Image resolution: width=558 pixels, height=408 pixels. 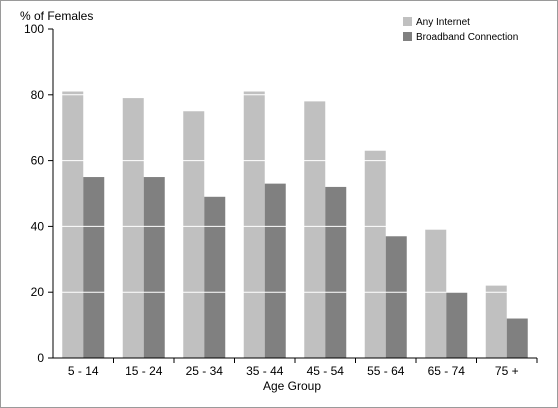 I want to click on x-tick-label: 5 - 14, so click(x=83, y=371).